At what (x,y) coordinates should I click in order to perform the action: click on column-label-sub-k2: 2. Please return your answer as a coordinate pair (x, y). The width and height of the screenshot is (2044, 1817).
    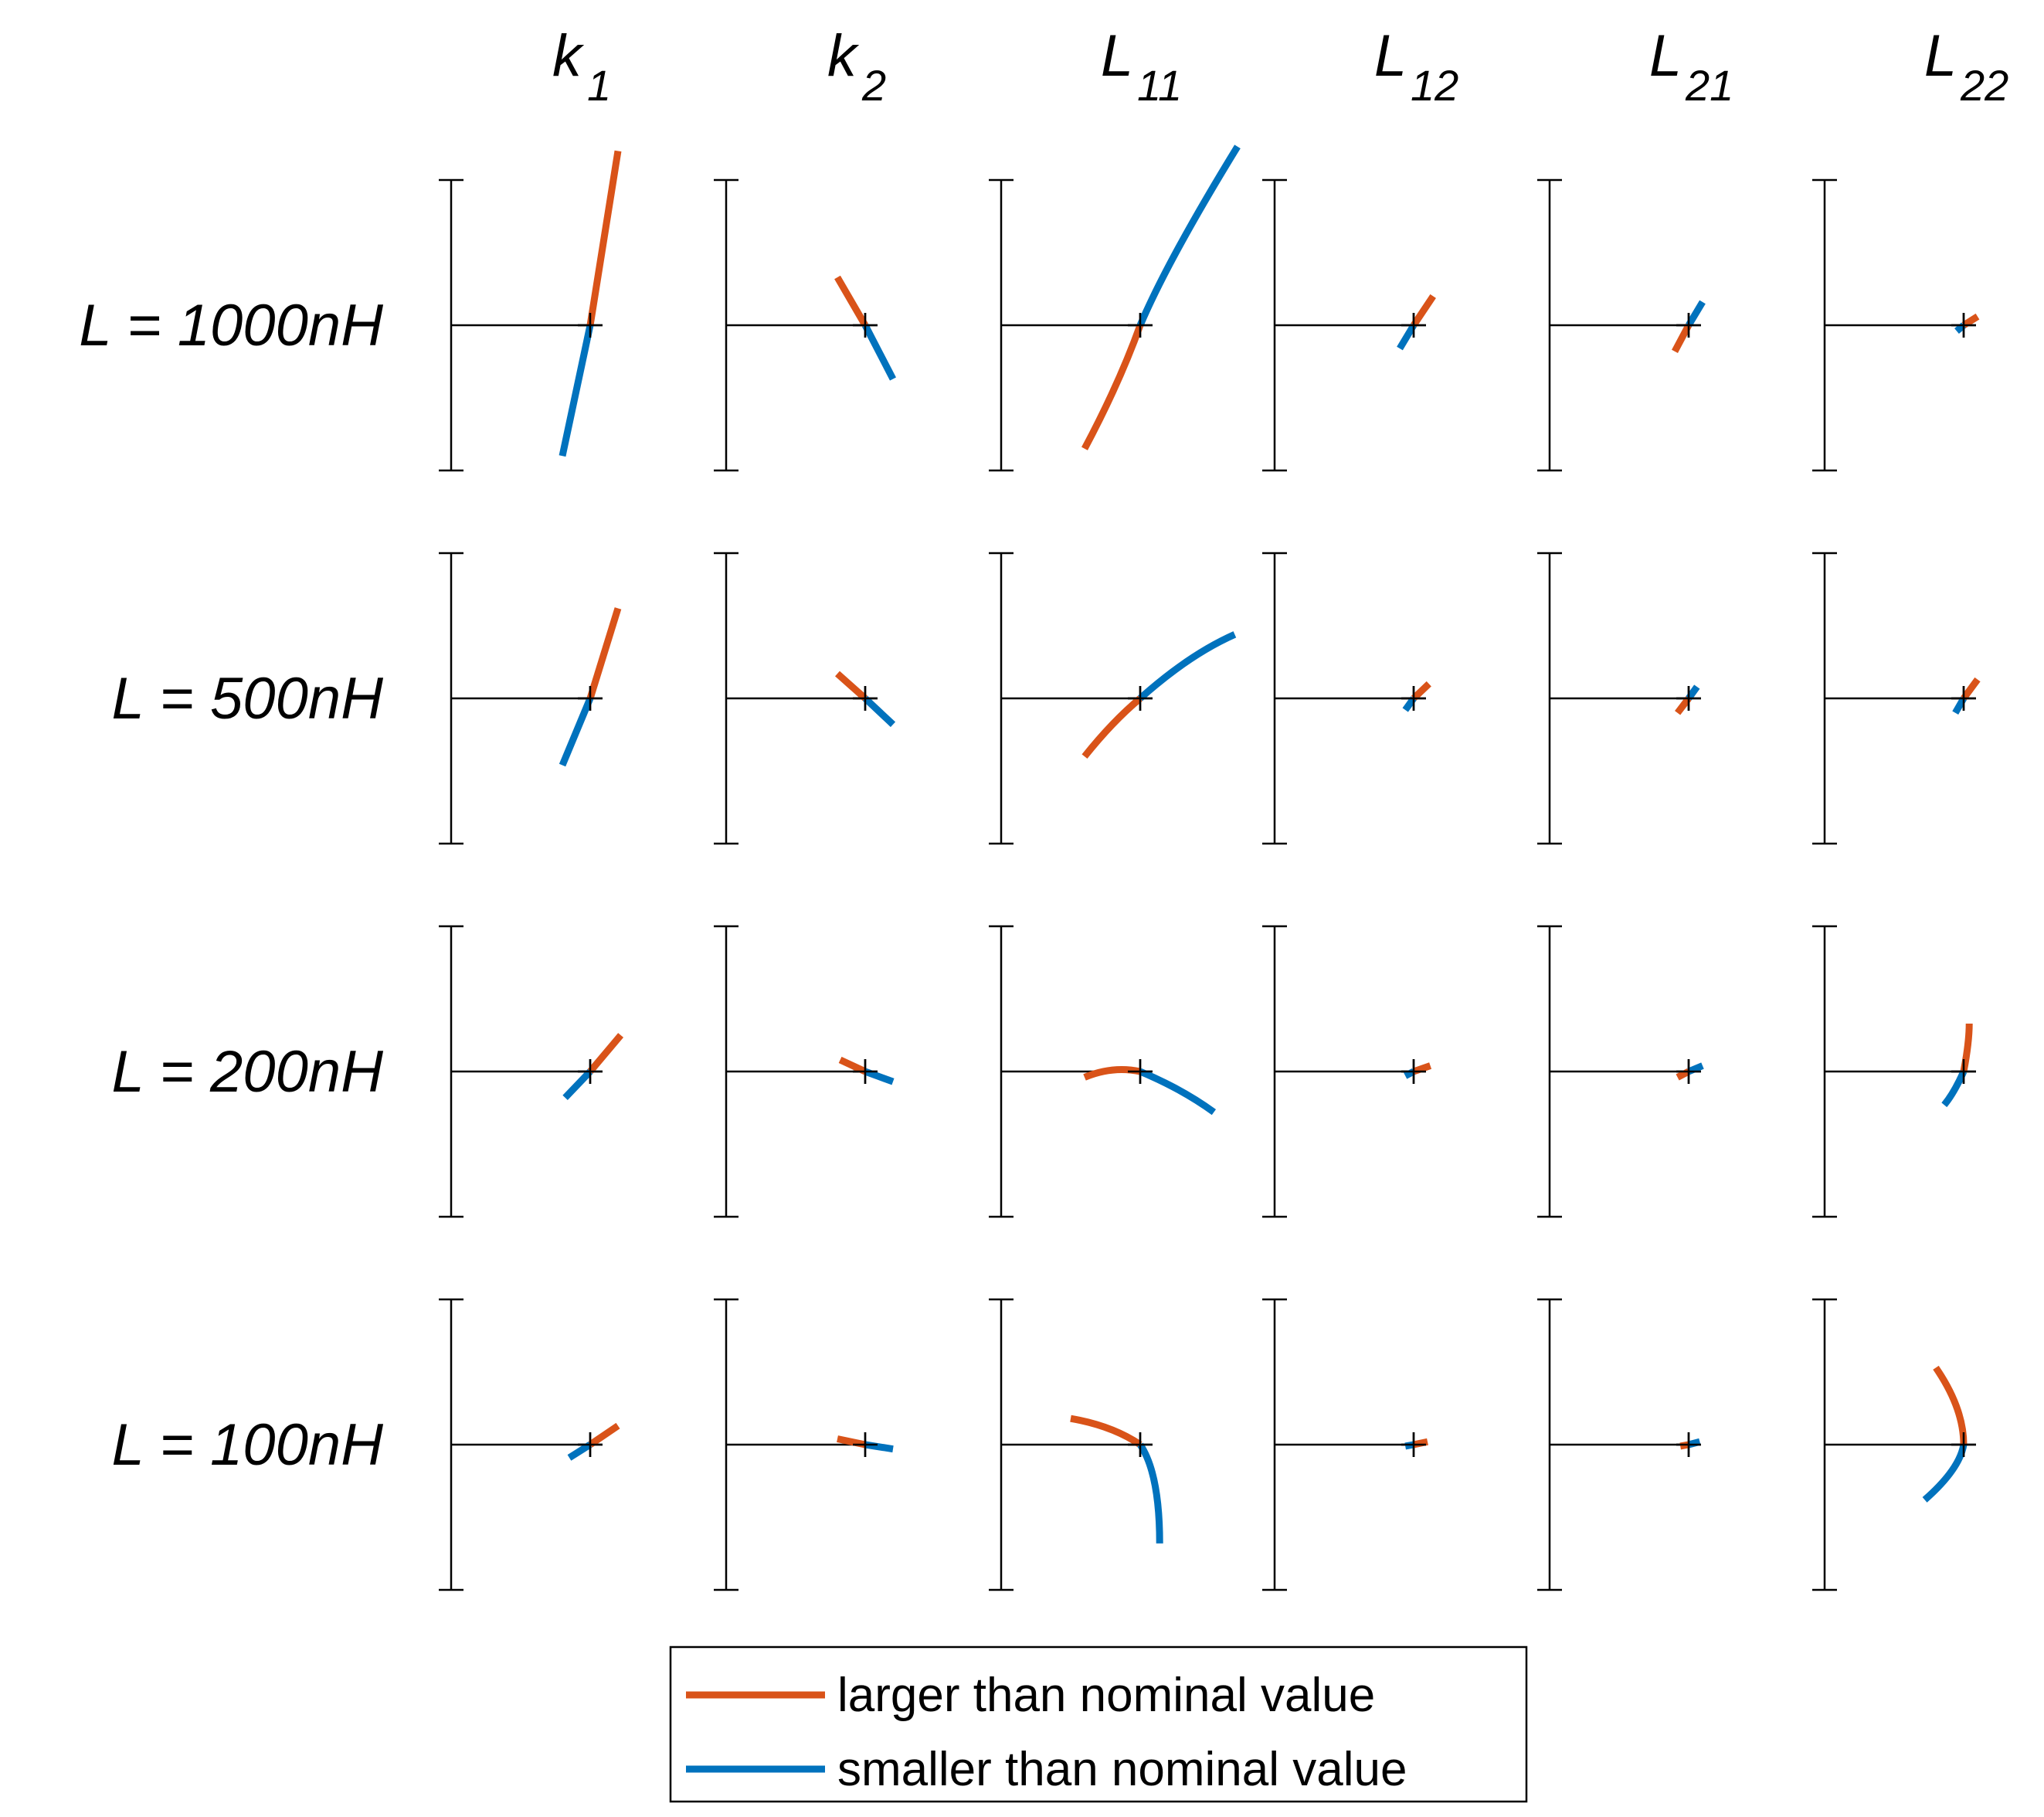
    Looking at the image, I should click on (873, 85).